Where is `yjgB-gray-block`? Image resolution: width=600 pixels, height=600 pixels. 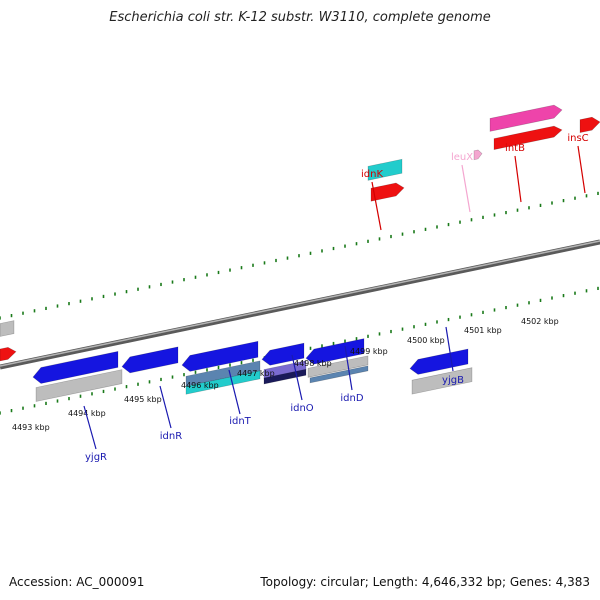 yjgB-gray-block is located at coordinates (442, 381).